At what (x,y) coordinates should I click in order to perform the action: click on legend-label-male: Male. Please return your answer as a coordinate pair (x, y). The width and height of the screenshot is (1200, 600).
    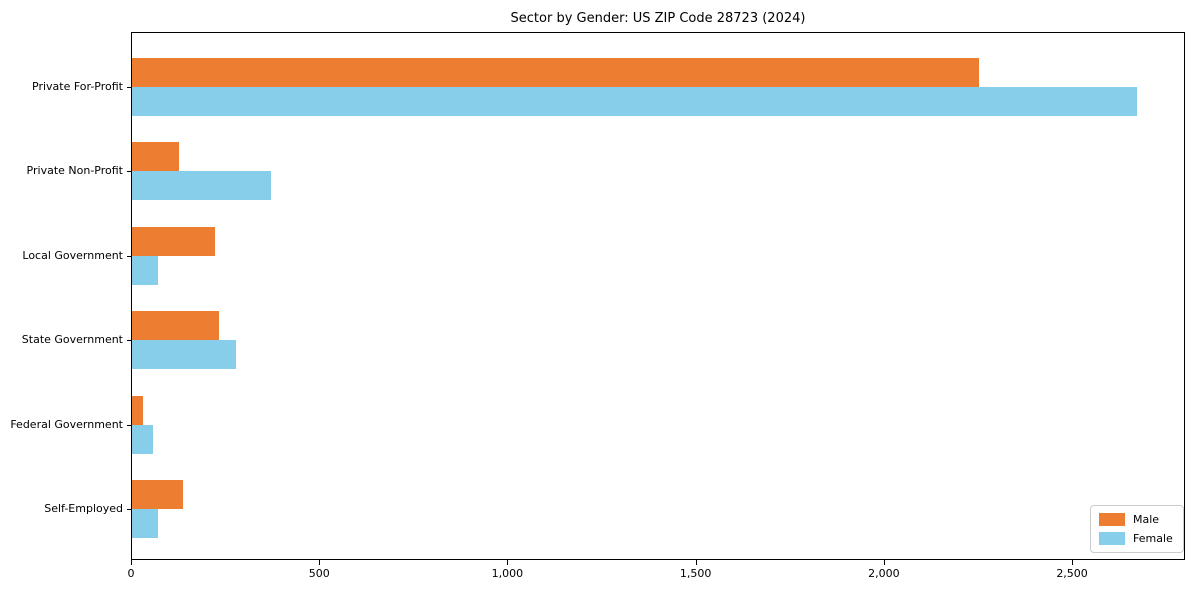
    Looking at the image, I should click on (1146, 519).